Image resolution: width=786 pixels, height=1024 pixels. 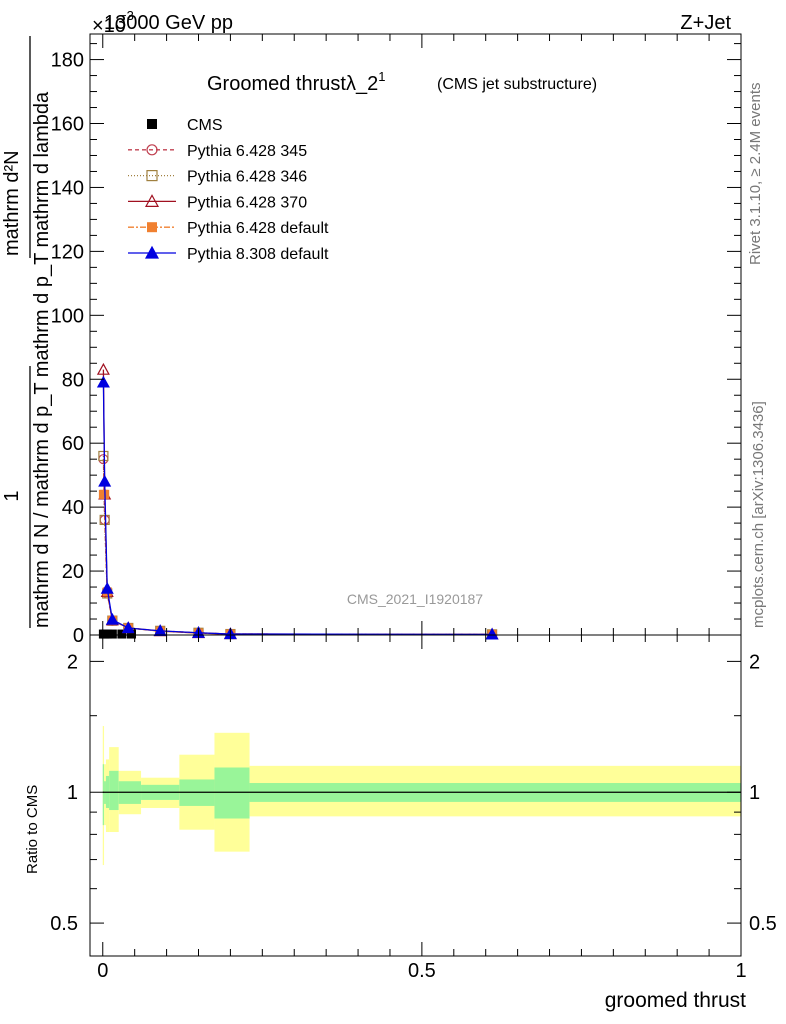 What do you see at coordinates (276, 84) in the screenshot?
I see `chart-title-text: Groomed thrust` at bounding box center [276, 84].